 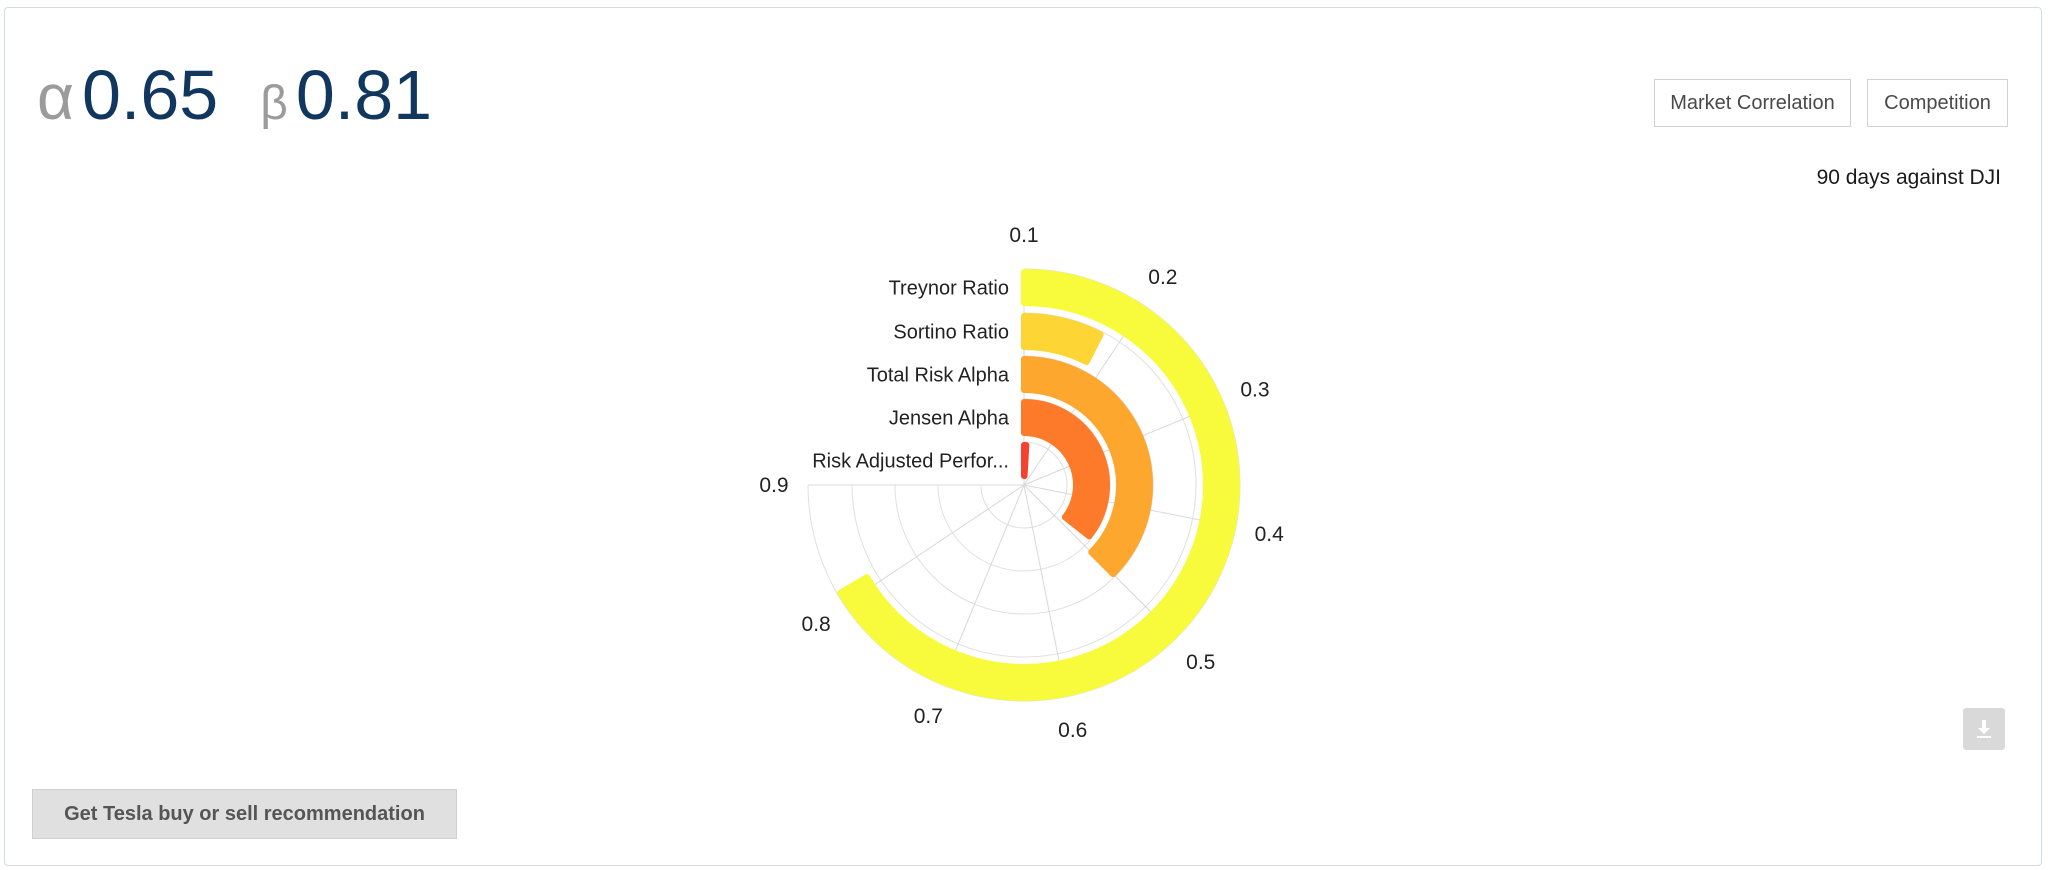 I want to click on angular-tick-label: 0.5, so click(x=1200, y=662).